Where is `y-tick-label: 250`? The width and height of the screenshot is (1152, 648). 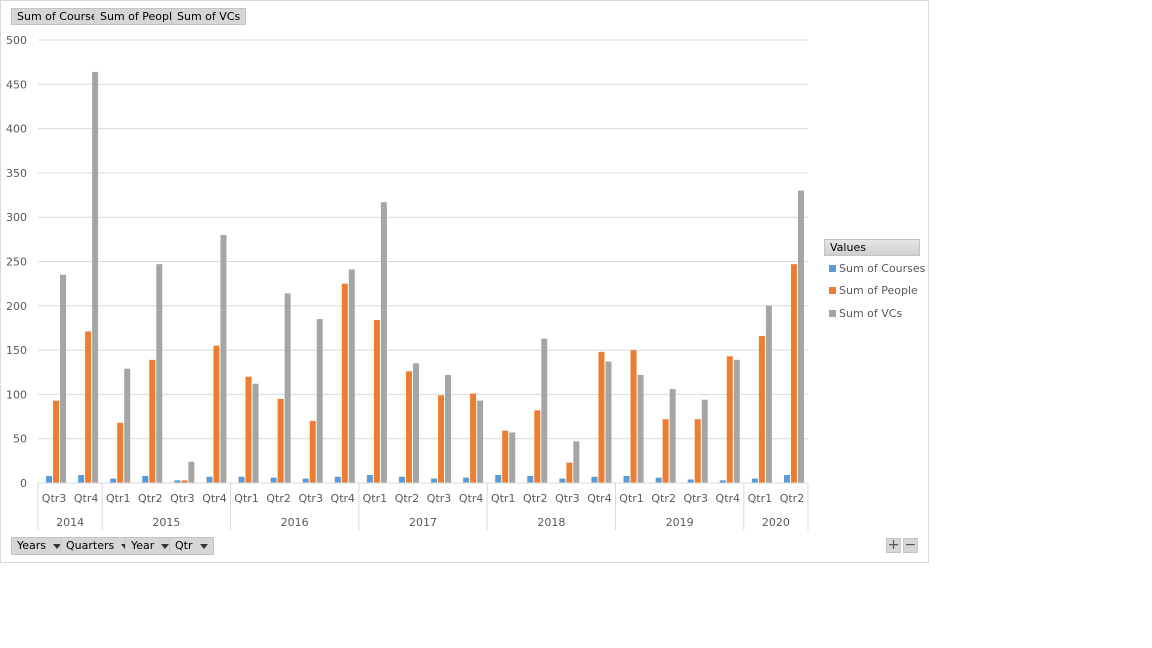
y-tick-label: 250 is located at coordinates (16, 262).